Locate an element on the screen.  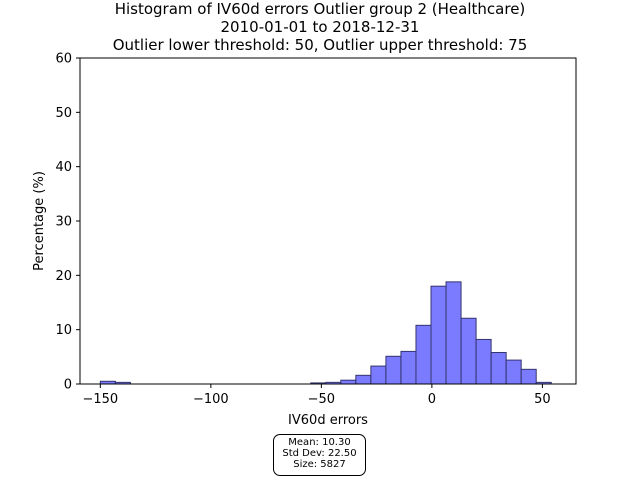
stats-mean: Mean: 10.30 is located at coordinates (319, 442).